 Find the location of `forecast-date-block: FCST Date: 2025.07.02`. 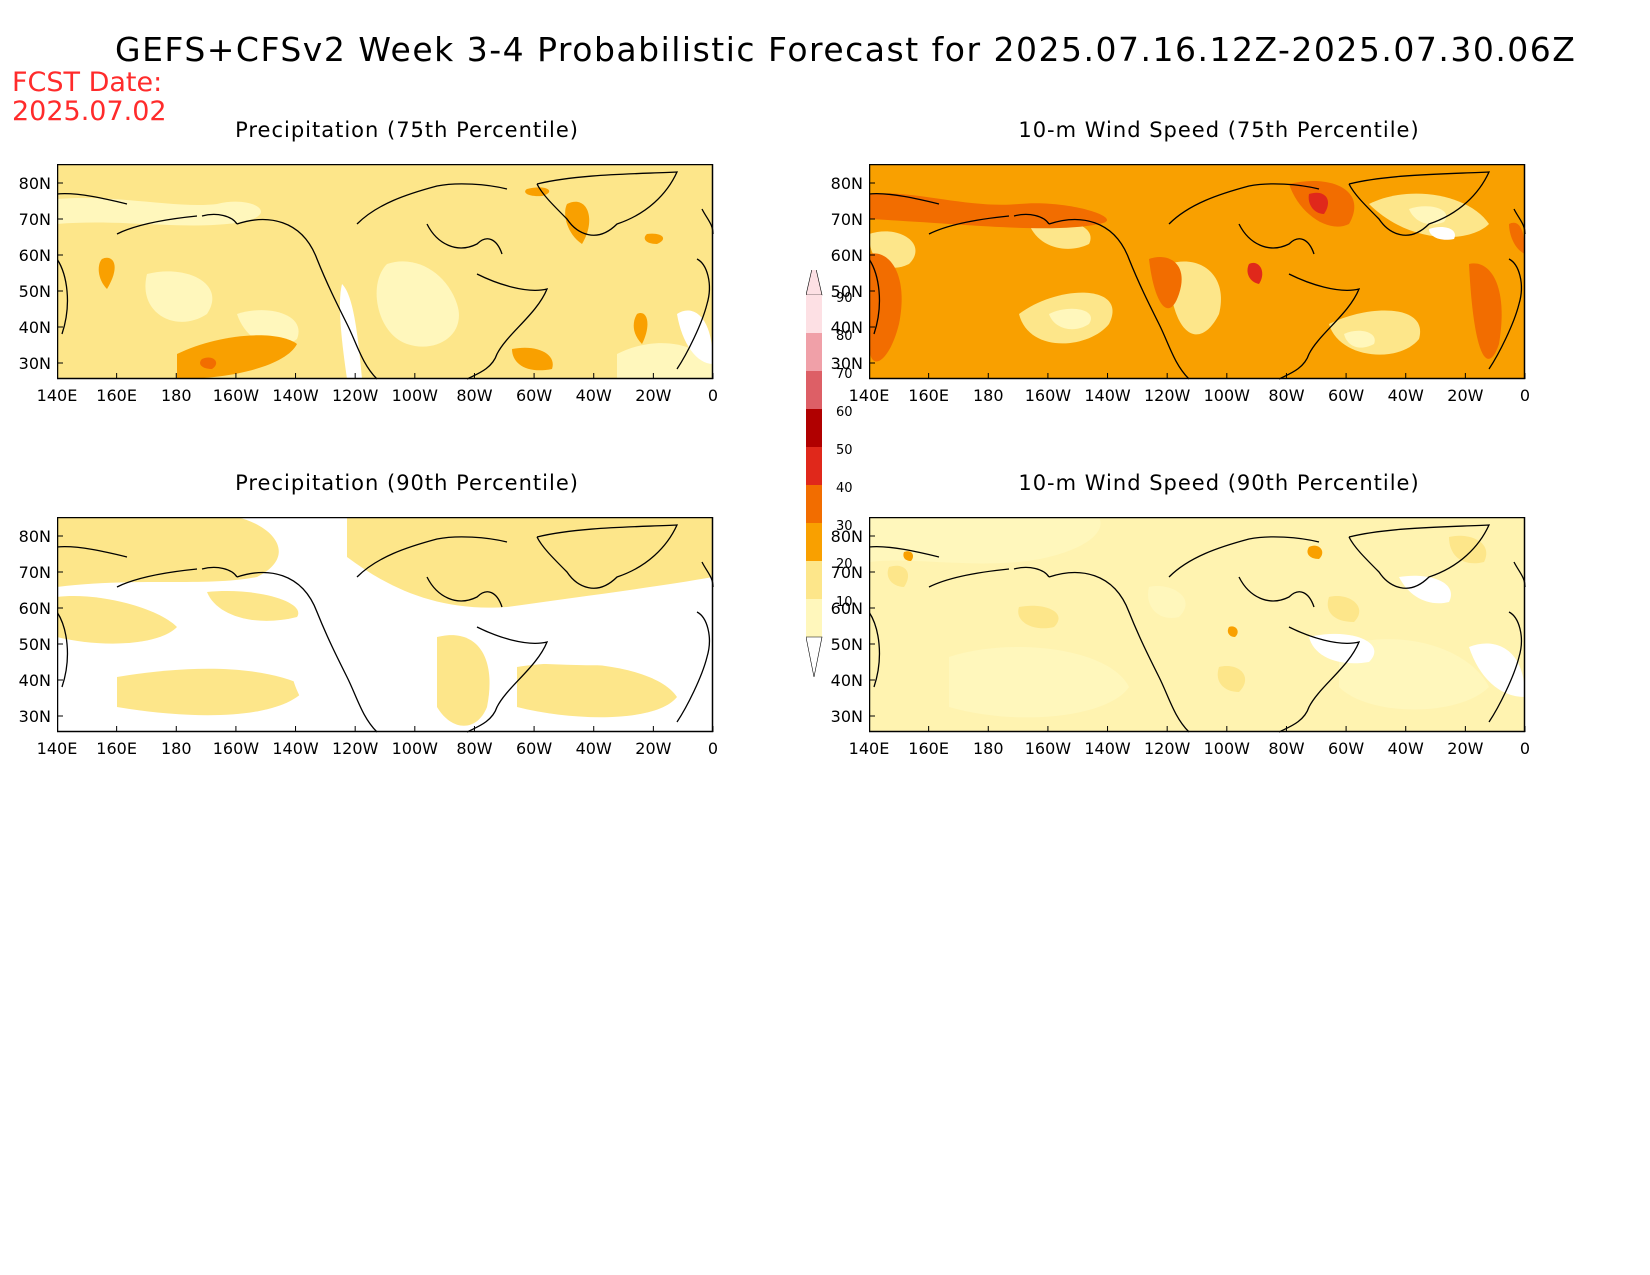

forecast-date-block: FCST Date: 2025.07.02 is located at coordinates (89, 97).